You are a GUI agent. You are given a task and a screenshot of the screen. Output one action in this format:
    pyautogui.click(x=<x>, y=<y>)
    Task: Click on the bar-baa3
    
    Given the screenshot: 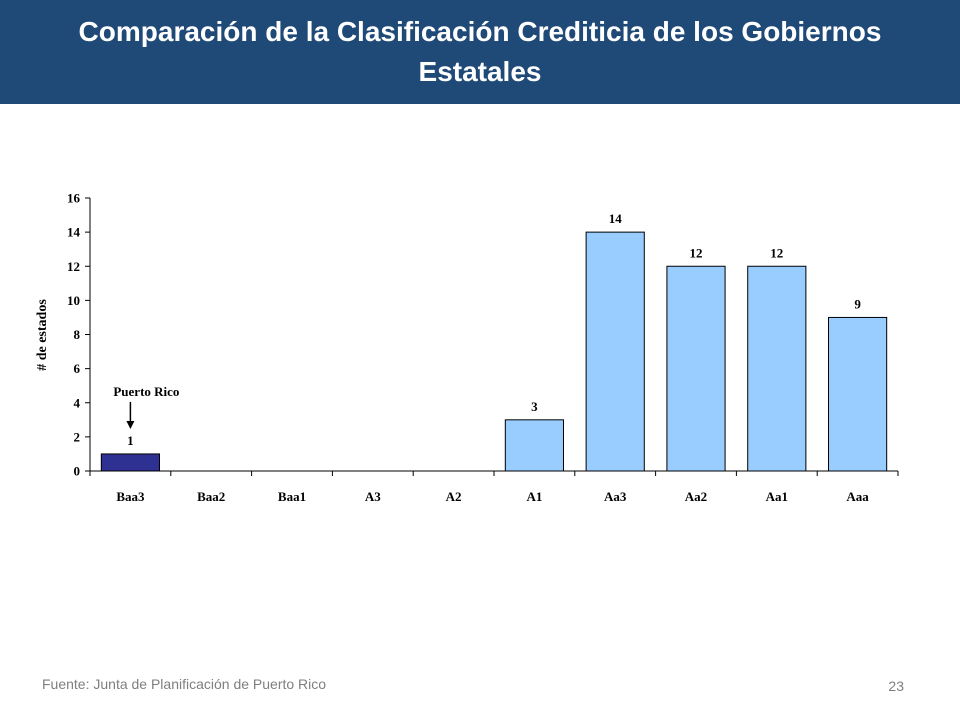 What is the action you would take?
    pyautogui.click(x=130, y=462)
    